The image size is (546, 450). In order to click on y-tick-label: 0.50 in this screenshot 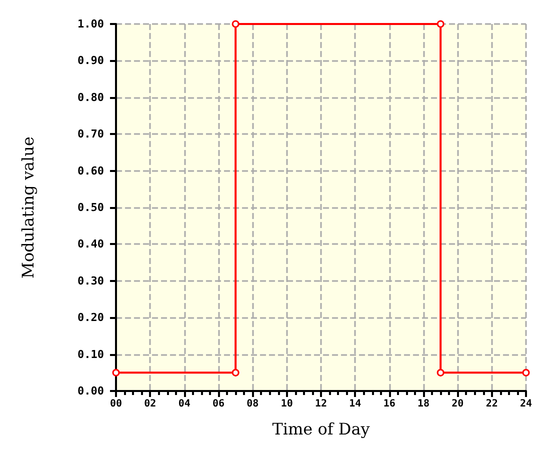, I will do `click(91, 207)`.